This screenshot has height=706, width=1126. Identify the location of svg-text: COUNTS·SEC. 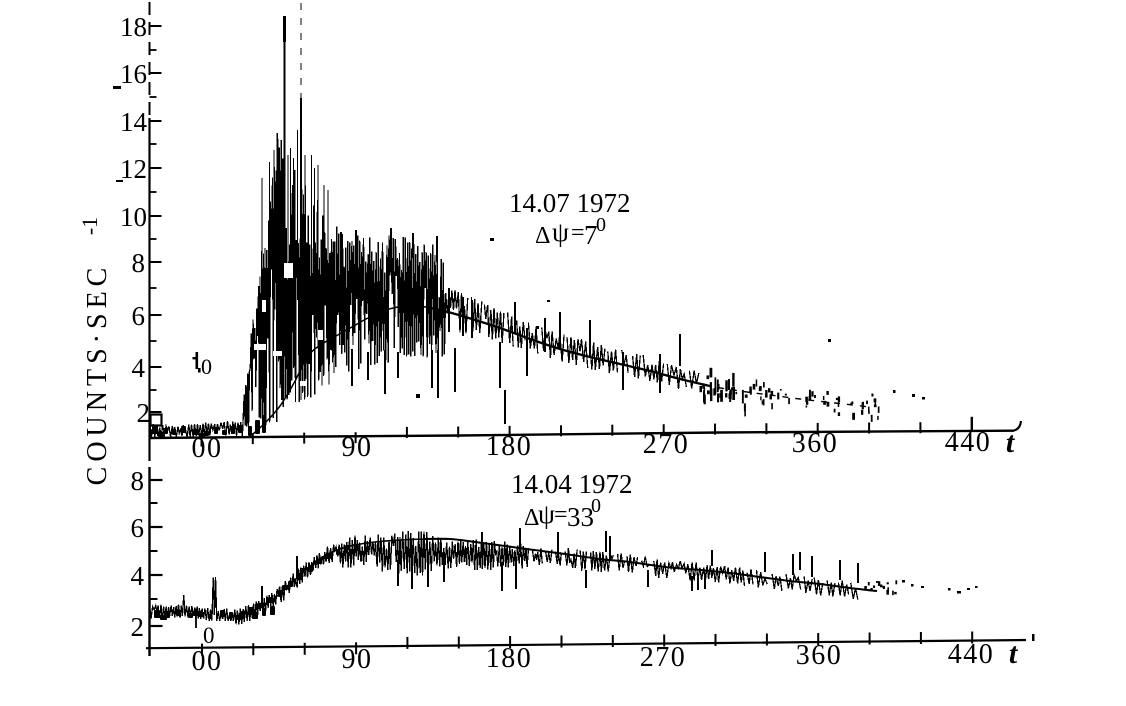
(97, 374).